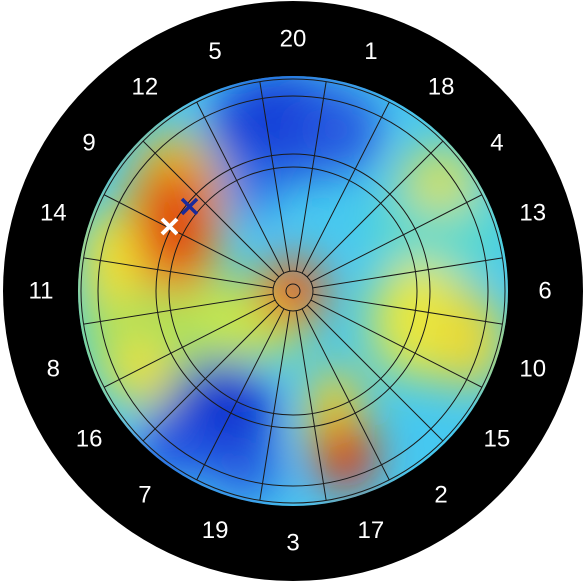  What do you see at coordinates (88, 142) in the screenshot?
I see `sector-number: 9` at bounding box center [88, 142].